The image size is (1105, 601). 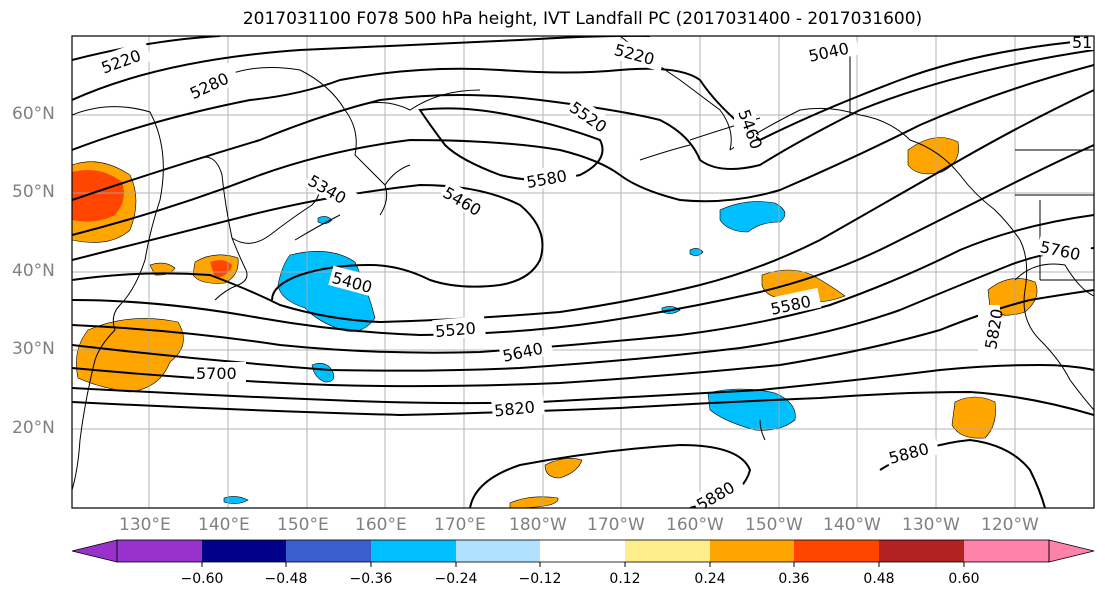 I want to click on colorbar-tick-label: 0.60, so click(x=964, y=579).